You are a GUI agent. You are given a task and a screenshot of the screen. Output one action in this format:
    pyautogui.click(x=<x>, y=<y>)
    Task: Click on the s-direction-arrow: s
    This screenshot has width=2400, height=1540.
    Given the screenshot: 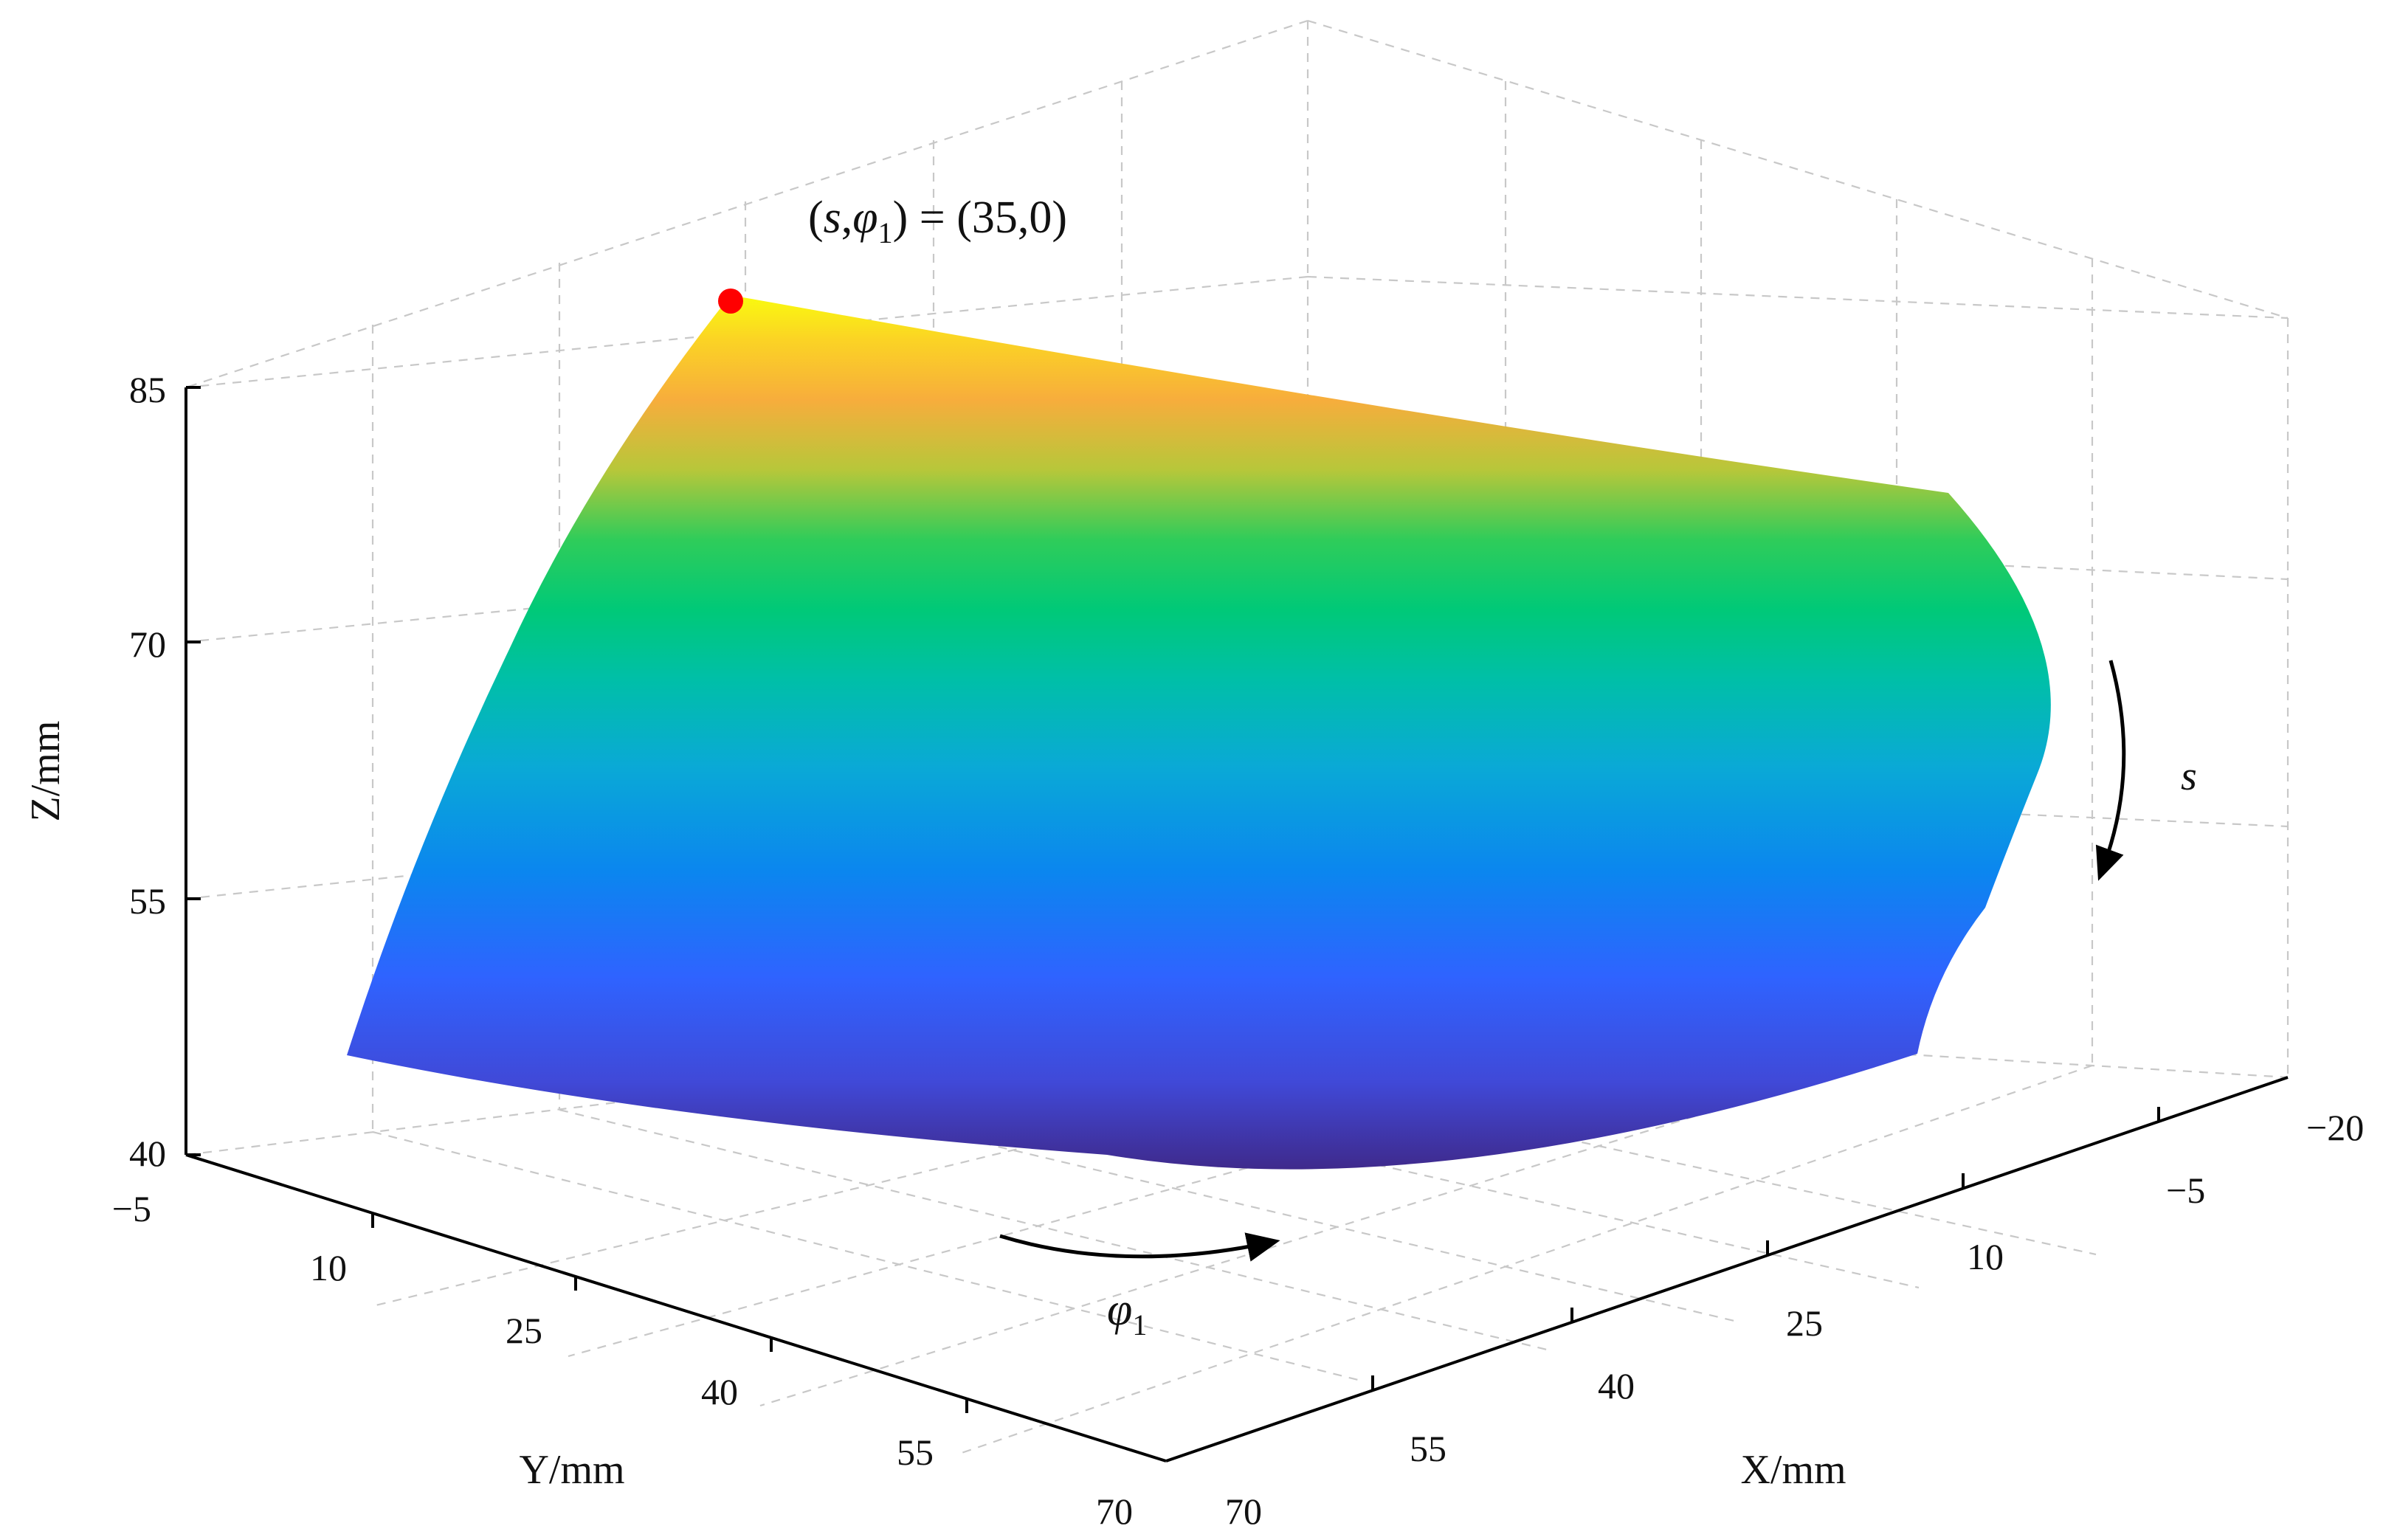 What is the action you would take?
    pyautogui.click(x=2146, y=771)
    